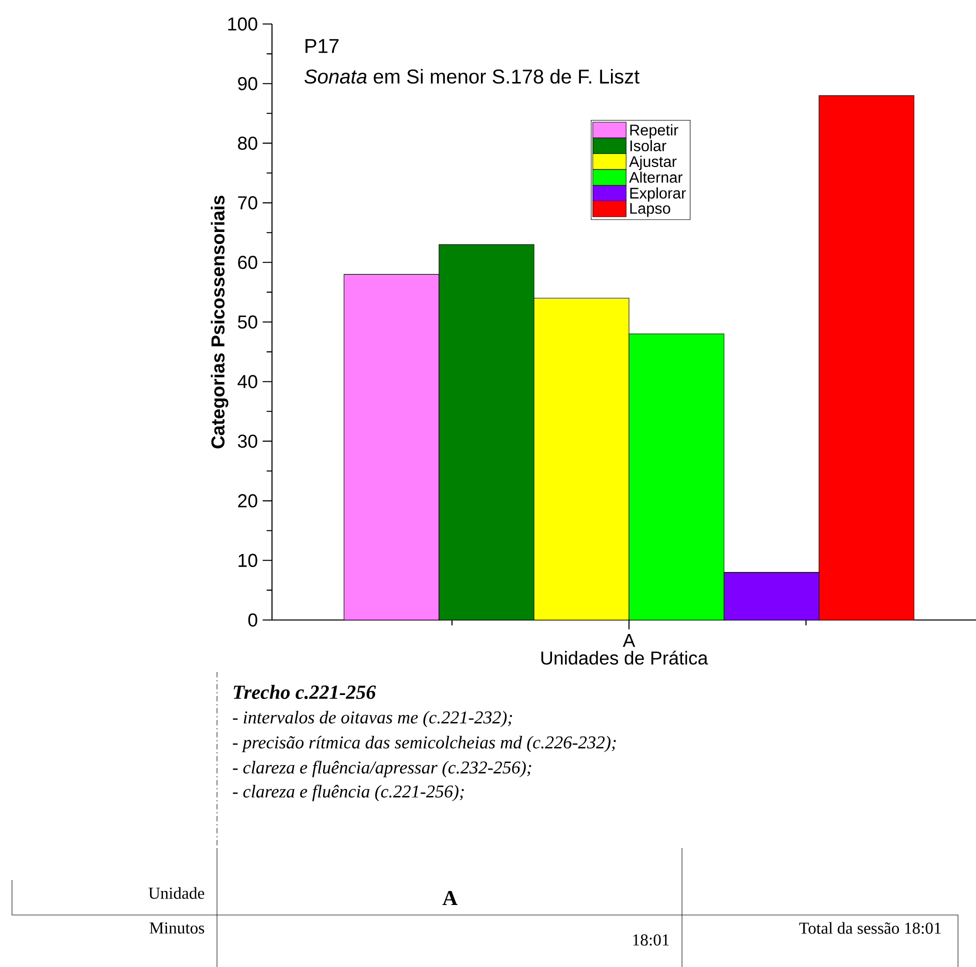 The image size is (976, 967). What do you see at coordinates (248, 441) in the screenshot?
I see `y-tick-label: 30` at bounding box center [248, 441].